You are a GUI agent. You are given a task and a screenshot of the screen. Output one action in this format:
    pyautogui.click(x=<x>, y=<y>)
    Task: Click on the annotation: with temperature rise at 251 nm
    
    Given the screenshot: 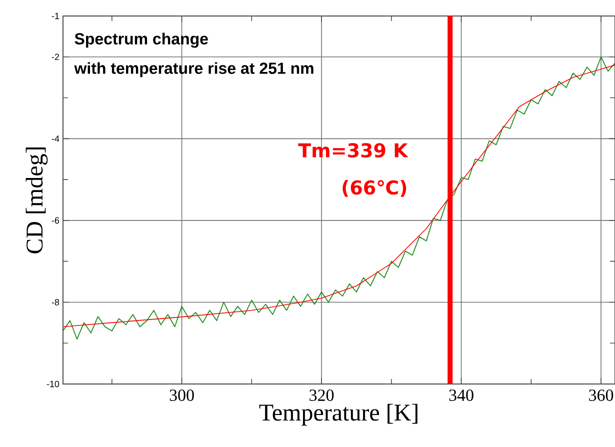 What is the action you would take?
    pyautogui.click(x=194, y=70)
    